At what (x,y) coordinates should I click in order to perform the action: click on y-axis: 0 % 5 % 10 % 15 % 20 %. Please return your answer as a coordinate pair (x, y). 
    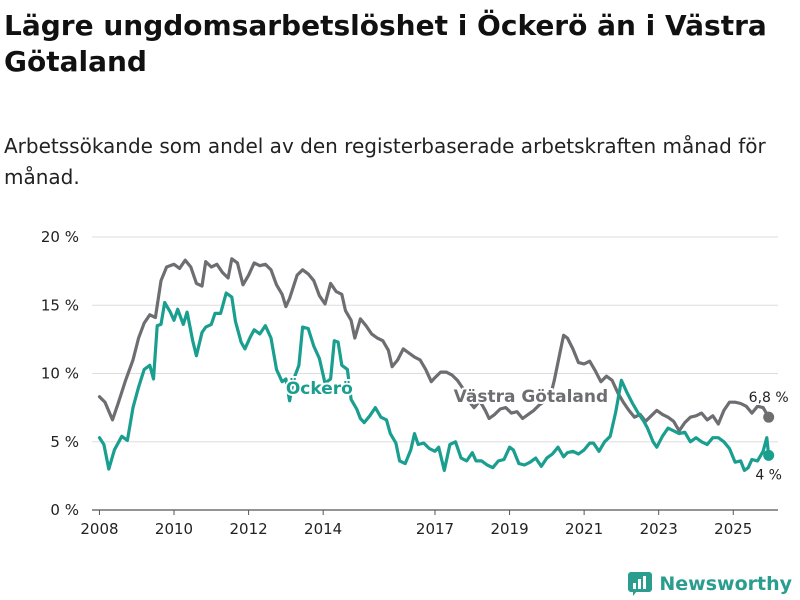
    Looking at the image, I should click on (60, 373).